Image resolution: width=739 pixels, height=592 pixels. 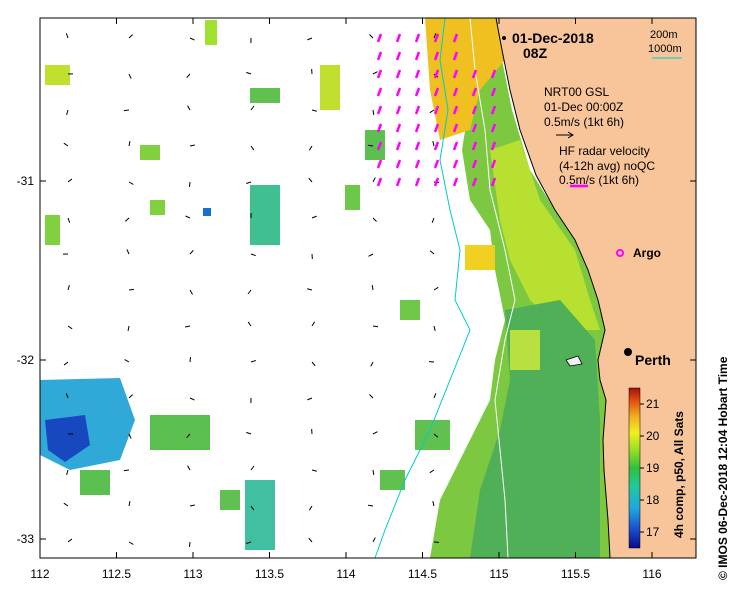 What do you see at coordinates (583, 107) in the screenshot?
I see `model-legend-time: 01-Dec 00:00Z` at bounding box center [583, 107].